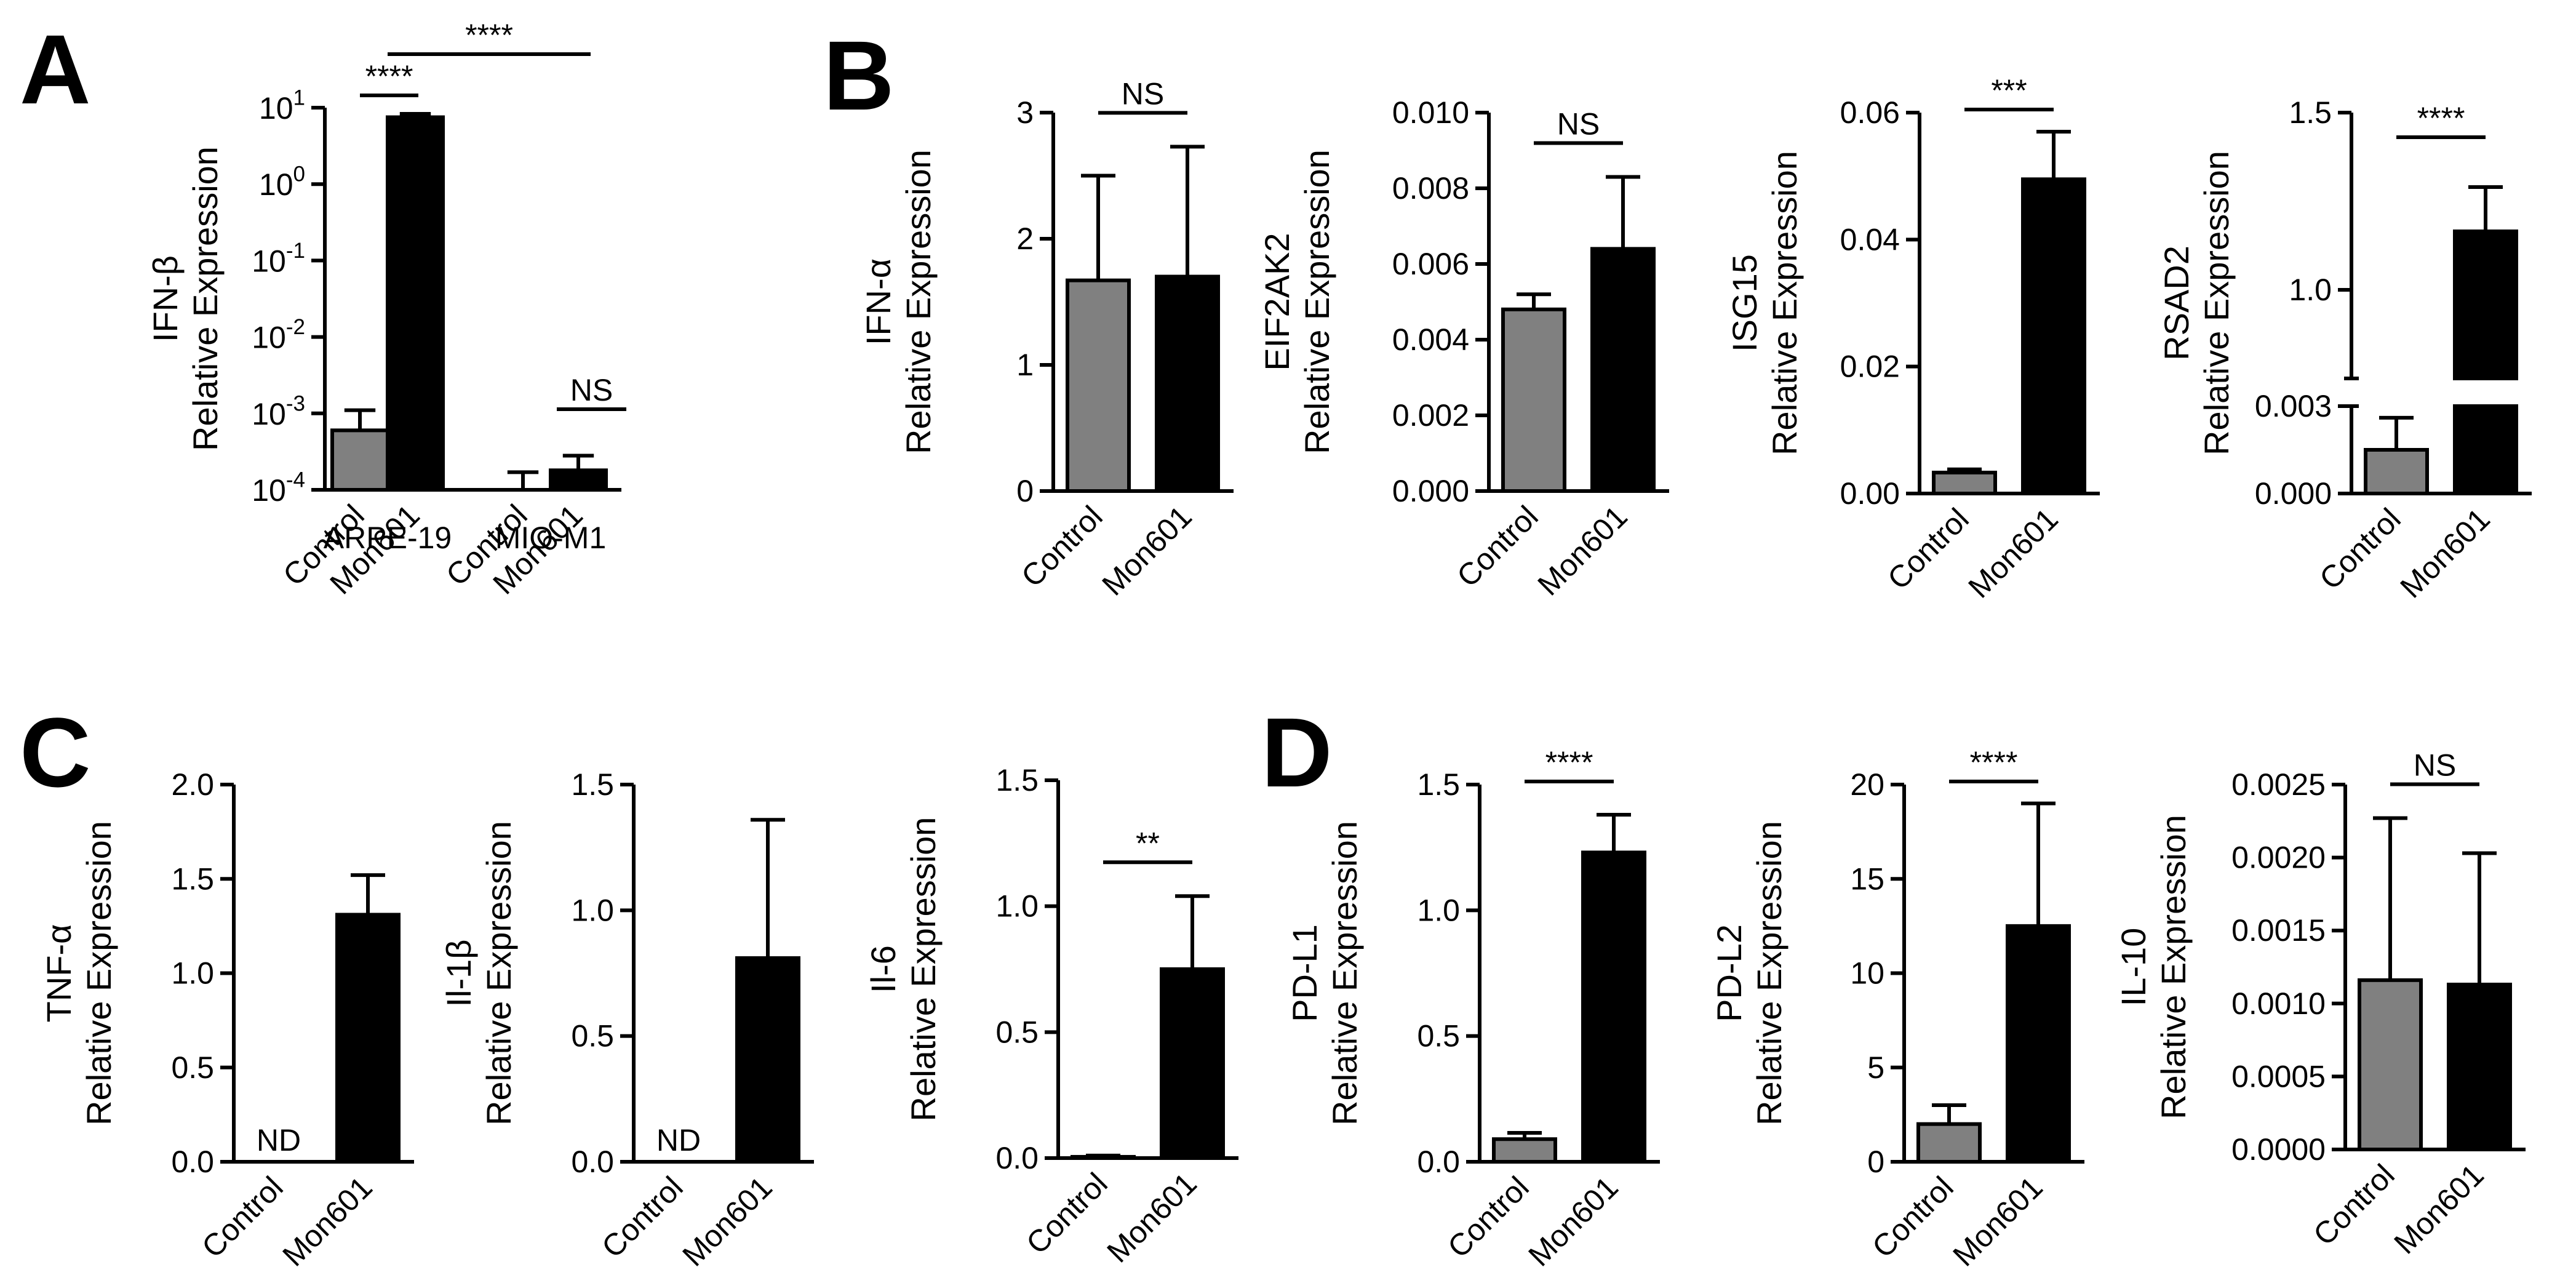  Describe the element at coordinates (1297, 752) in the screenshot. I see `panel-label-d: D` at that location.